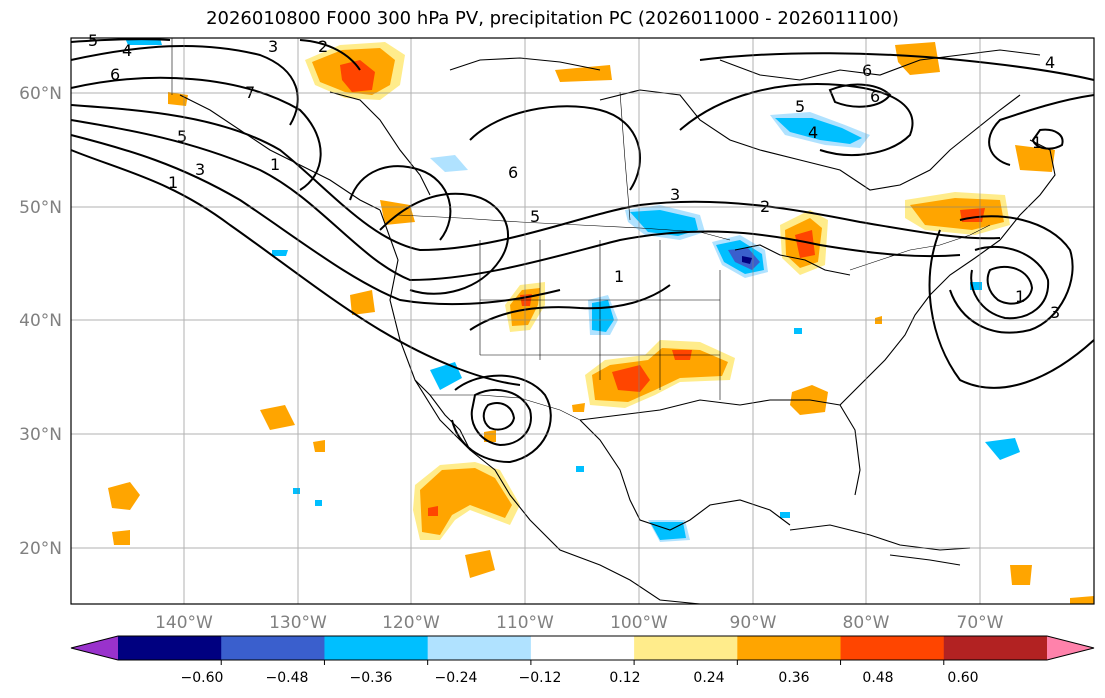 Image resolution: width=1105 pixels, height=698 pixels. What do you see at coordinates (540, 678) in the screenshot?
I see `colorbar-label-4: −0.12` at bounding box center [540, 678].